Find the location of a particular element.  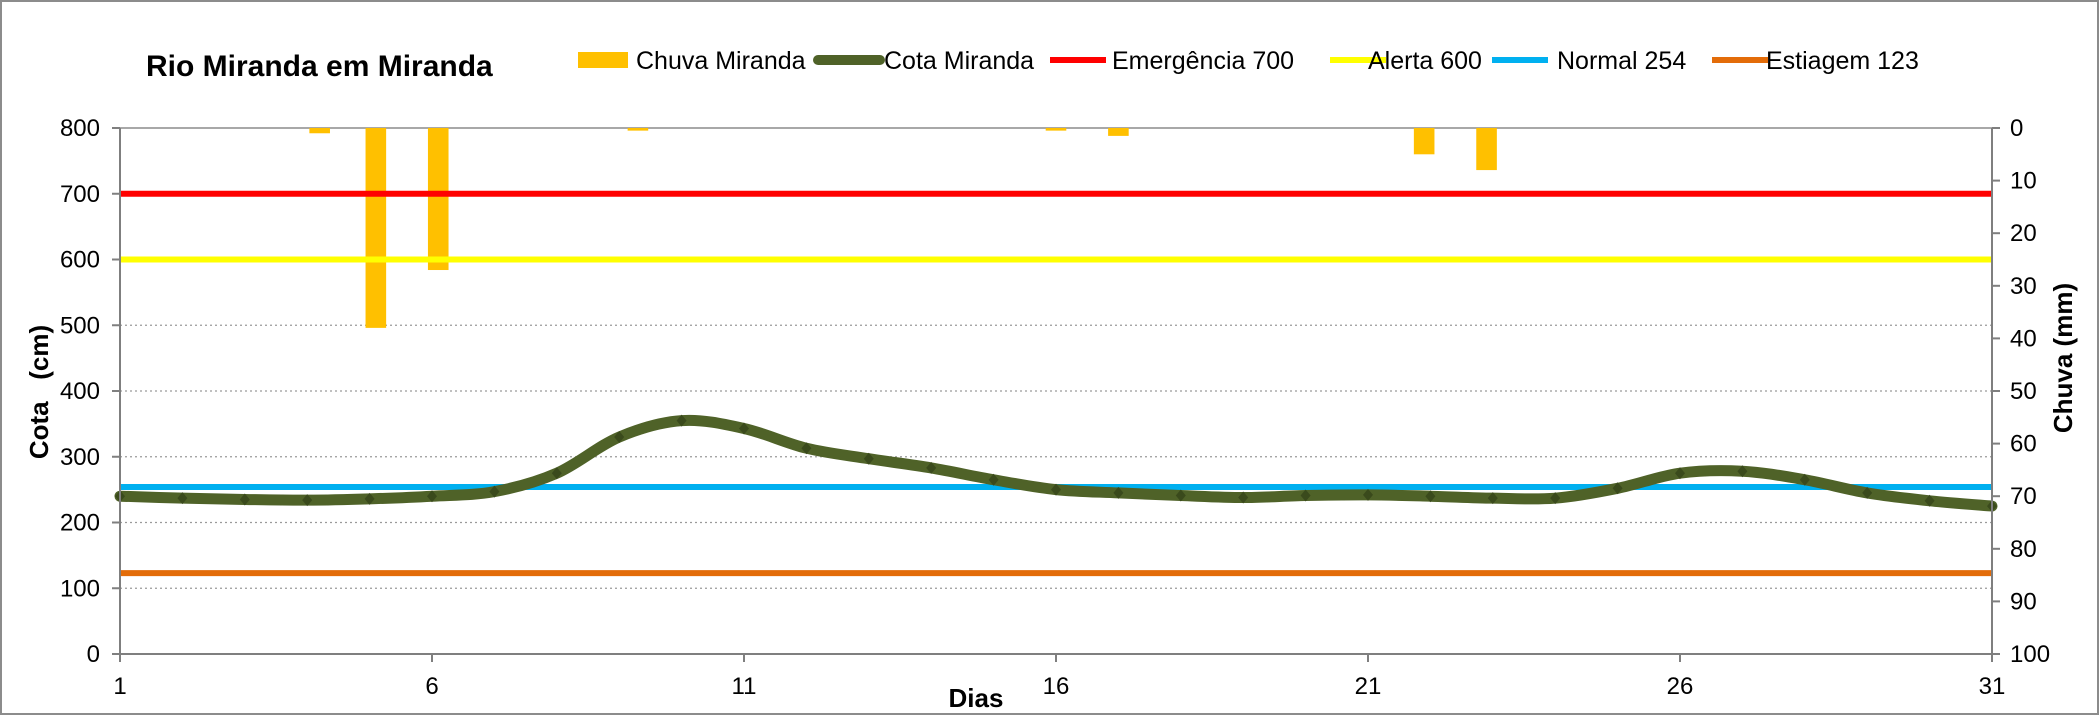

y-tick-label: 300 is located at coordinates (80, 457).